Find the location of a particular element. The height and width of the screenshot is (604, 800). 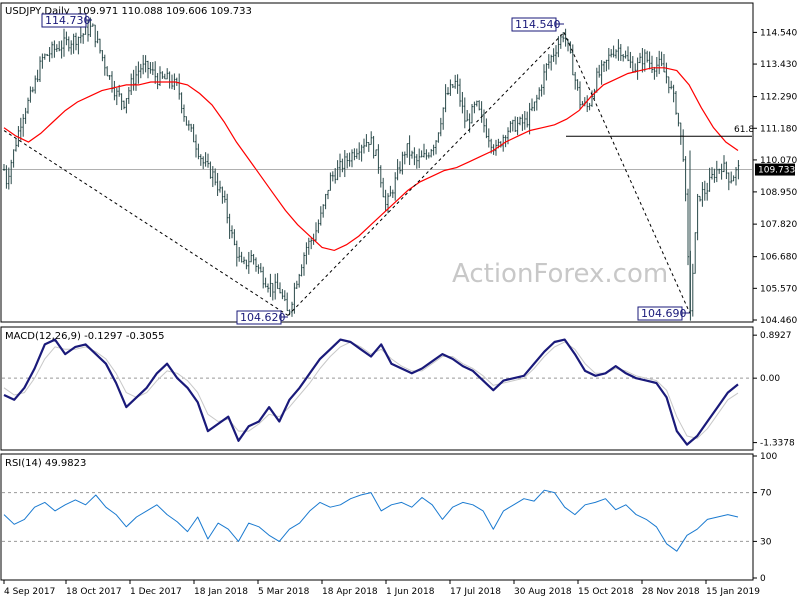

x-tick-label: 4 Sep 2017 is located at coordinates (29, 592).